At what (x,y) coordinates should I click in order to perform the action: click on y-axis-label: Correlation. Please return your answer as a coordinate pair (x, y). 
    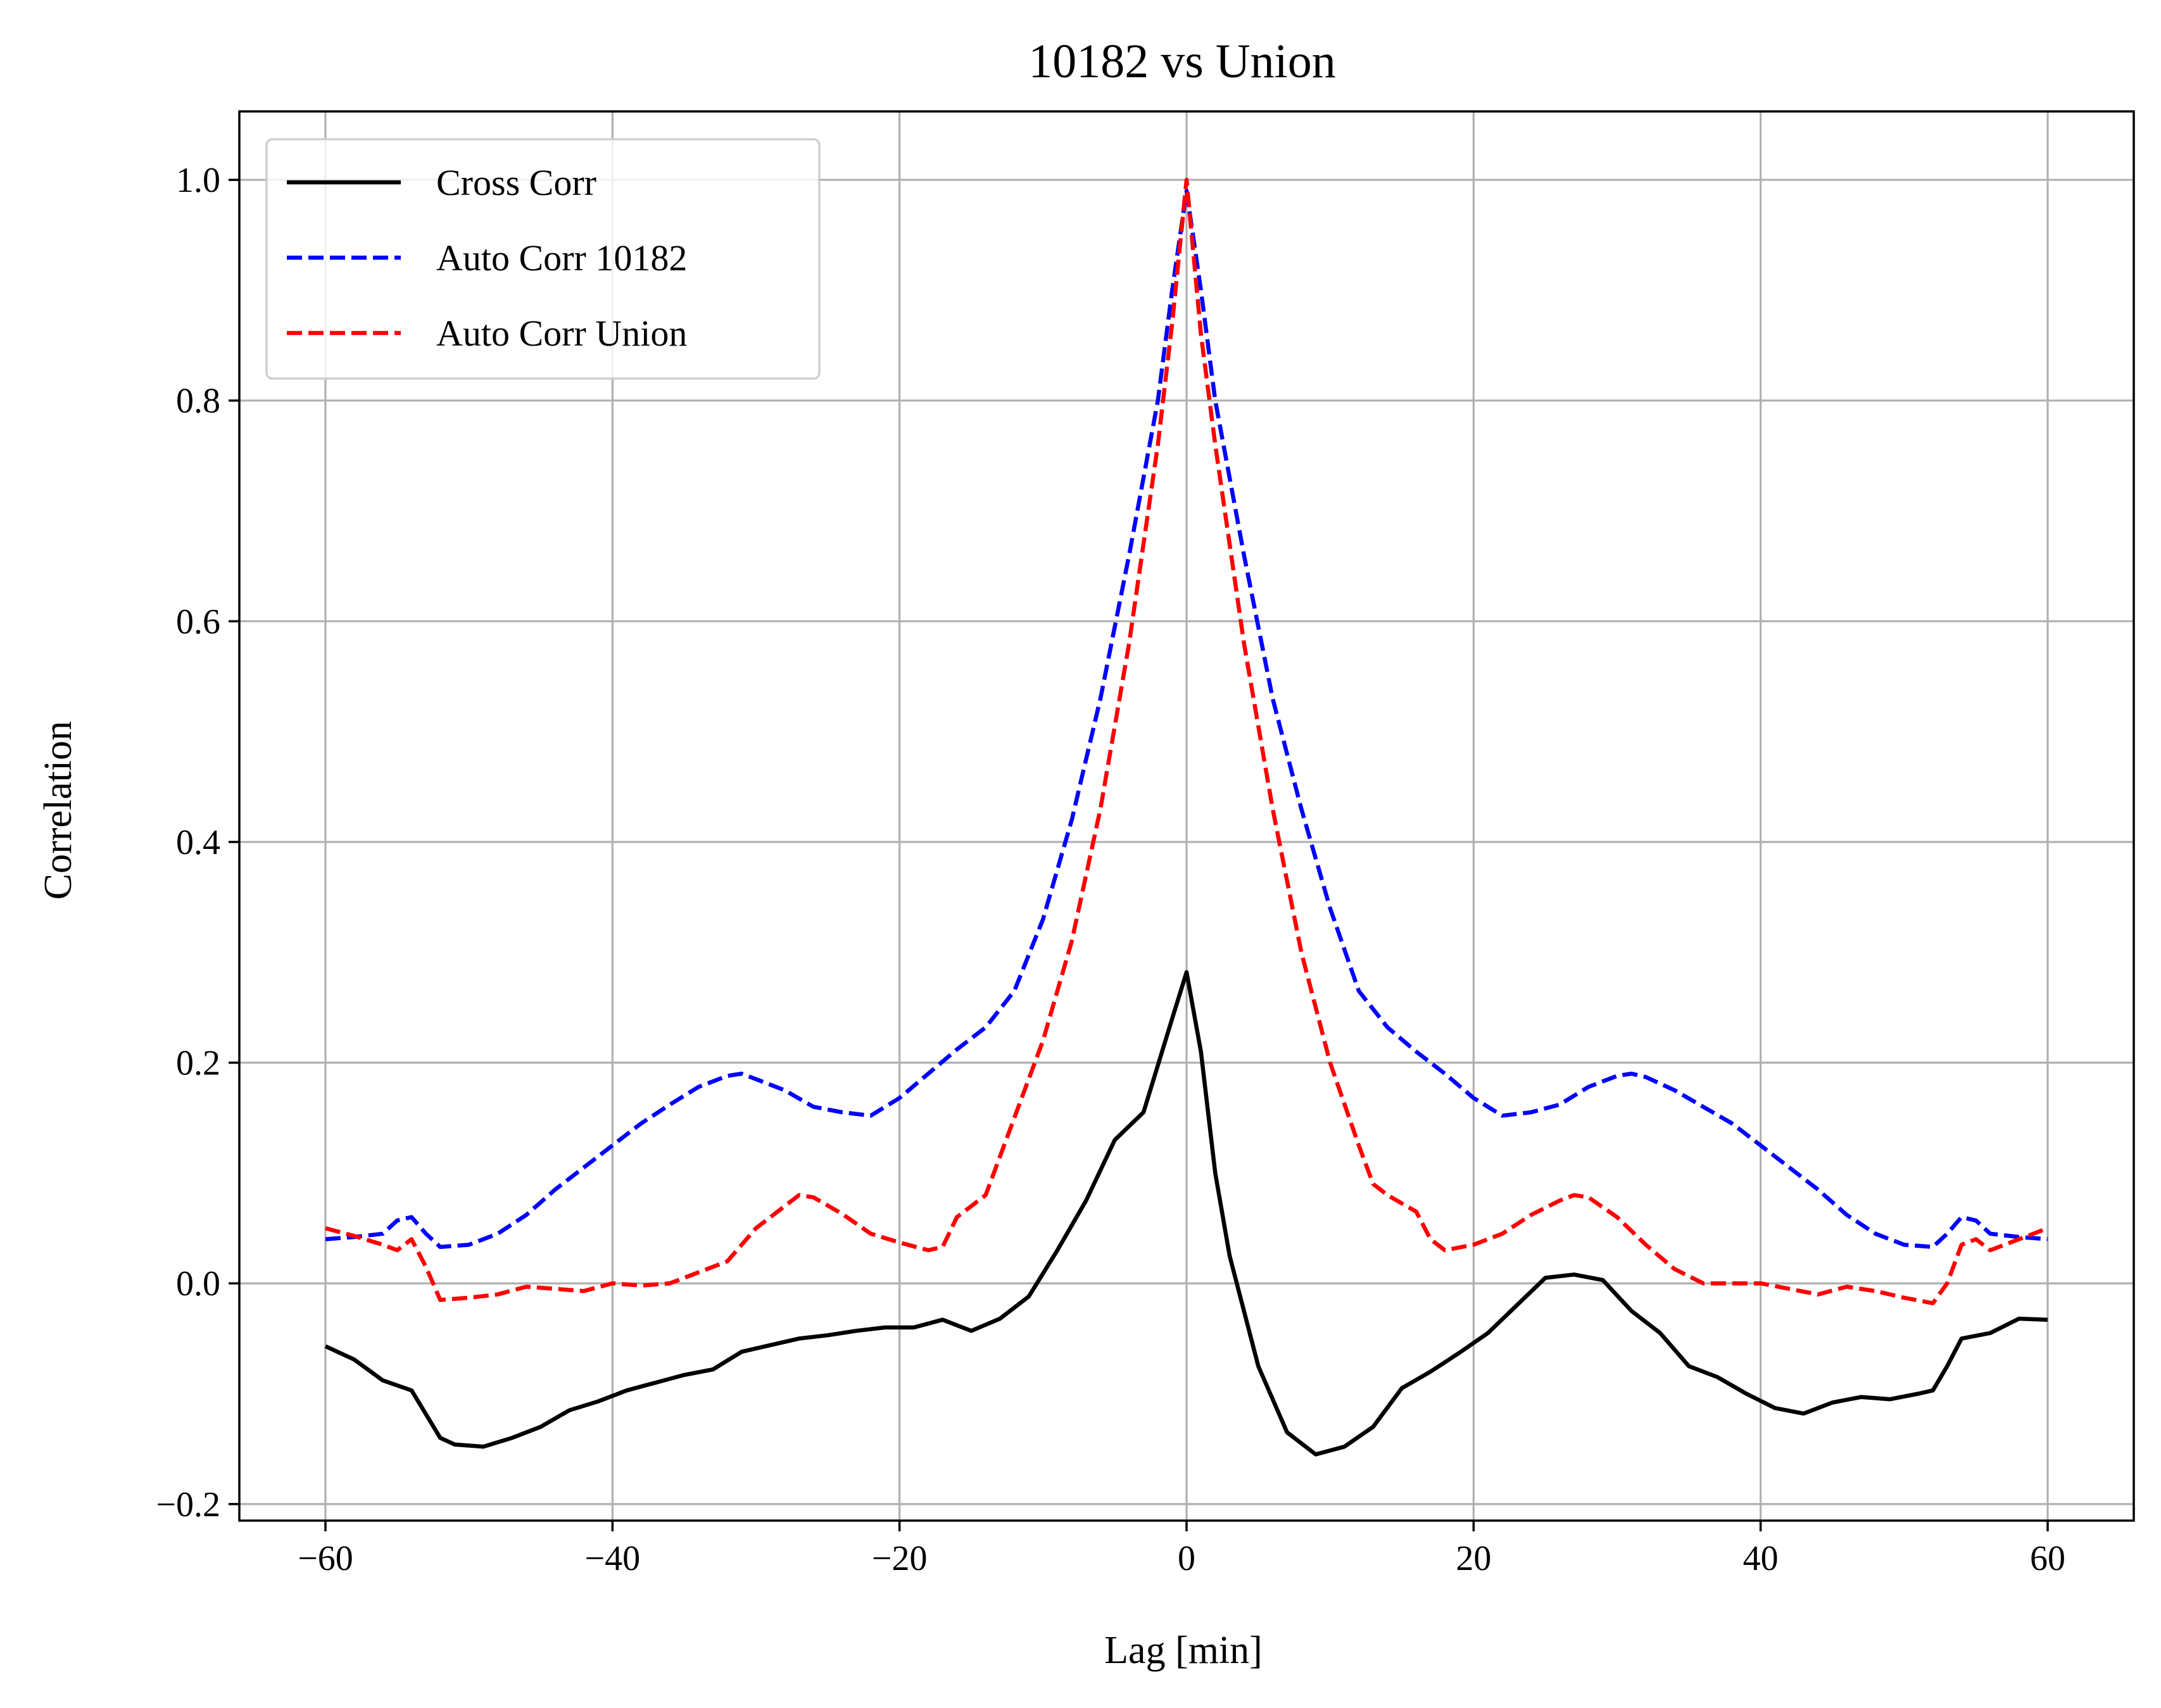
    Looking at the image, I should click on (58, 810).